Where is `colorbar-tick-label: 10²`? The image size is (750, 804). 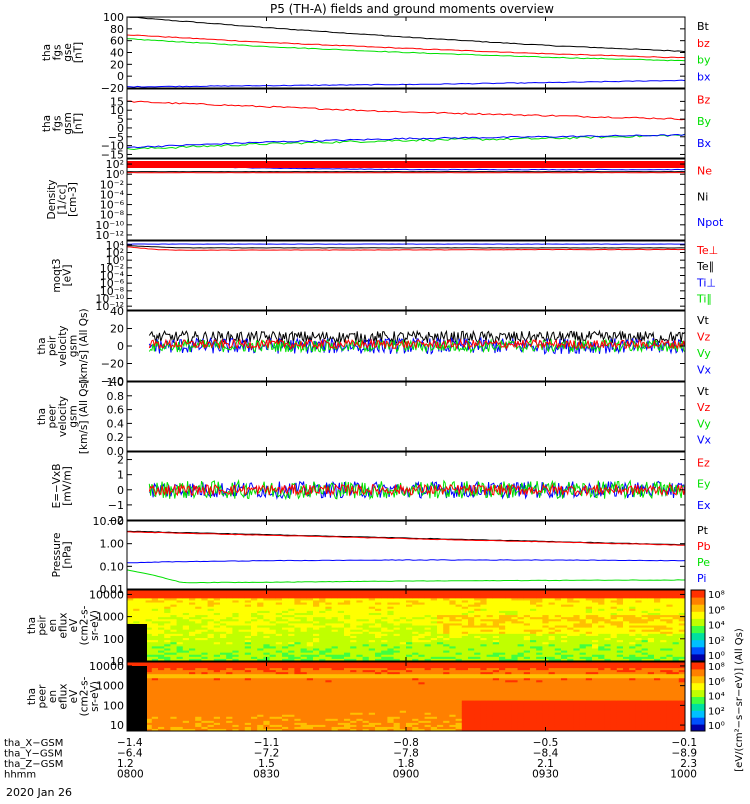 colorbar-tick-label: 10² is located at coordinates (716, 641).